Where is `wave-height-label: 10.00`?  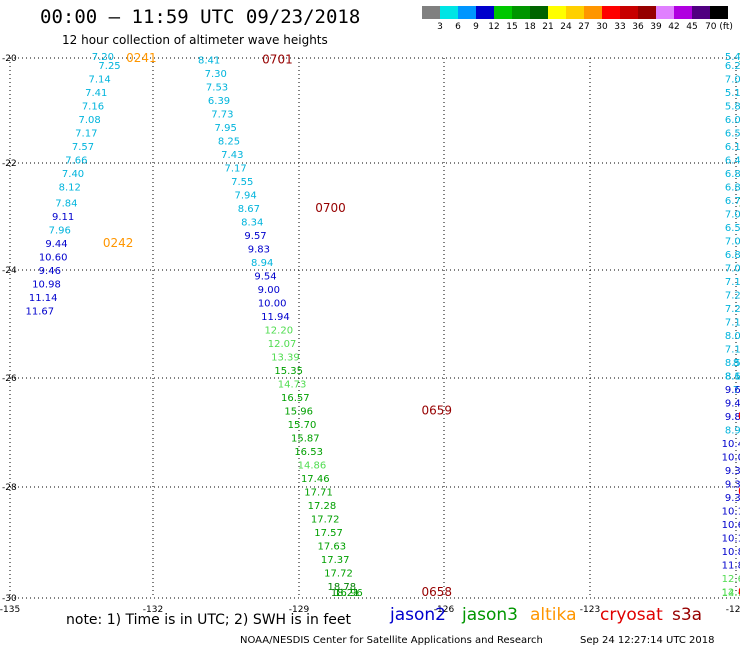
wave-height-label: 10.00 is located at coordinates (272, 303).